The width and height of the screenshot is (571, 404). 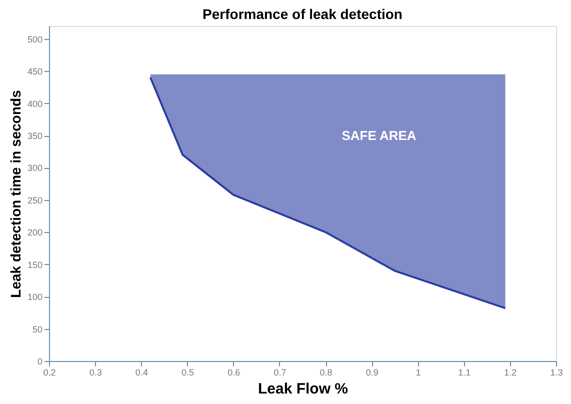 What do you see at coordinates (510, 373) in the screenshot?
I see `x-tick-label: 1.2` at bounding box center [510, 373].